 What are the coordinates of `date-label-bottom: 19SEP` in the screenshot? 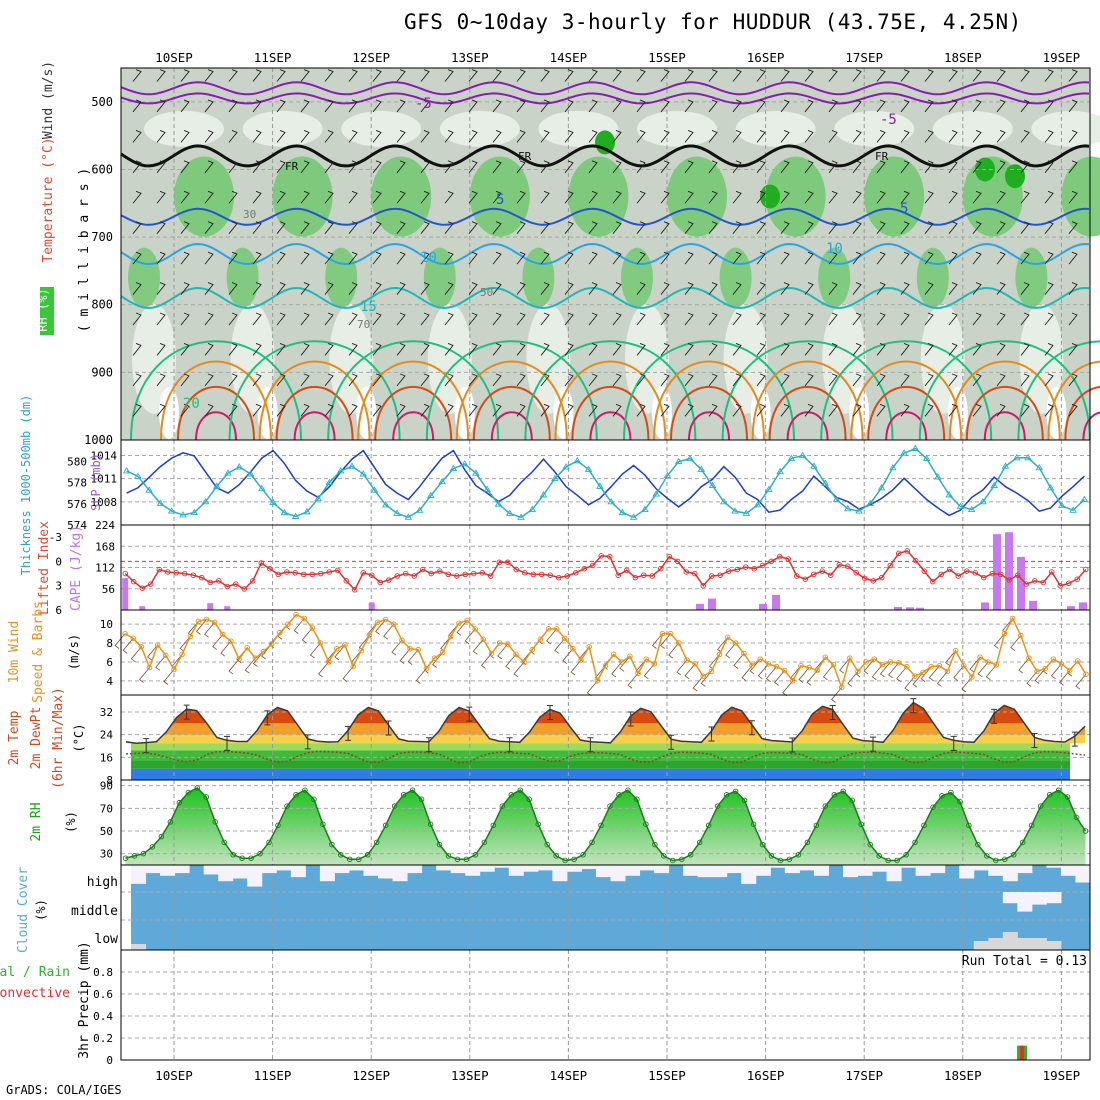 It's located at (1062, 1075).